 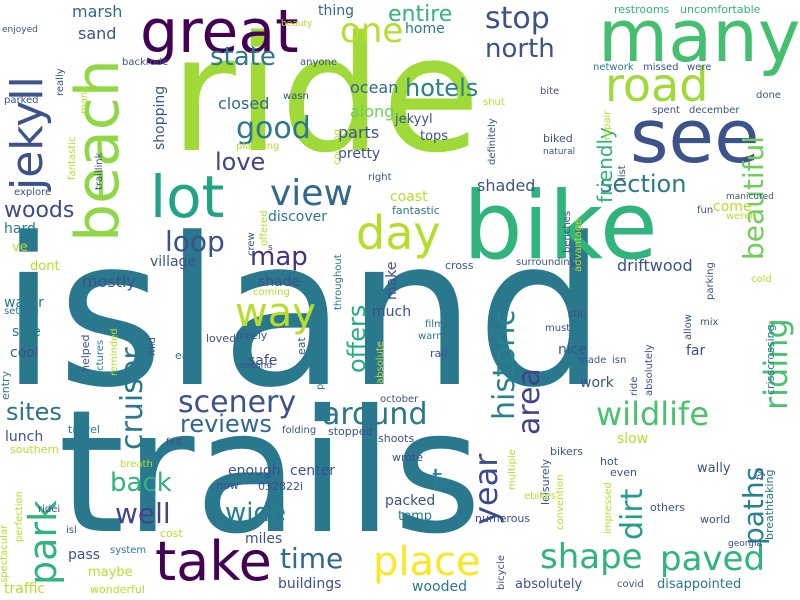 I want to click on word: ve, so click(x=20, y=247).